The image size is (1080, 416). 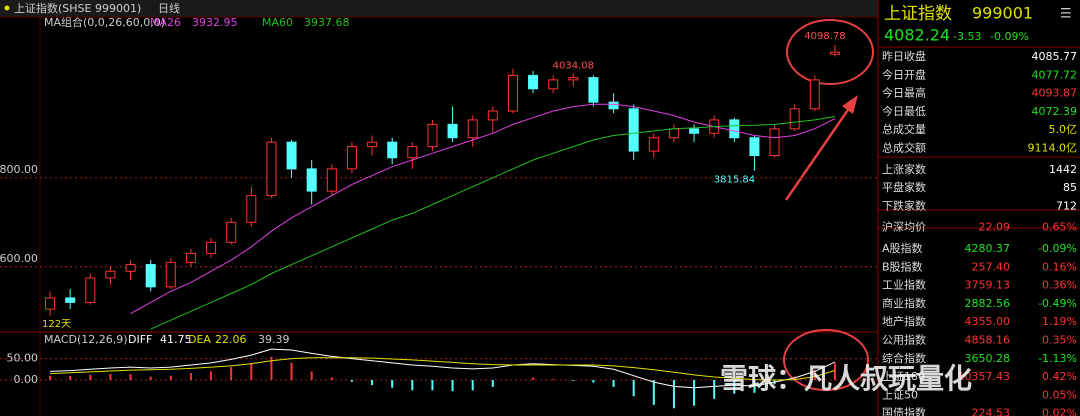 I want to click on row-label: 总成交量, so click(x=904, y=129).